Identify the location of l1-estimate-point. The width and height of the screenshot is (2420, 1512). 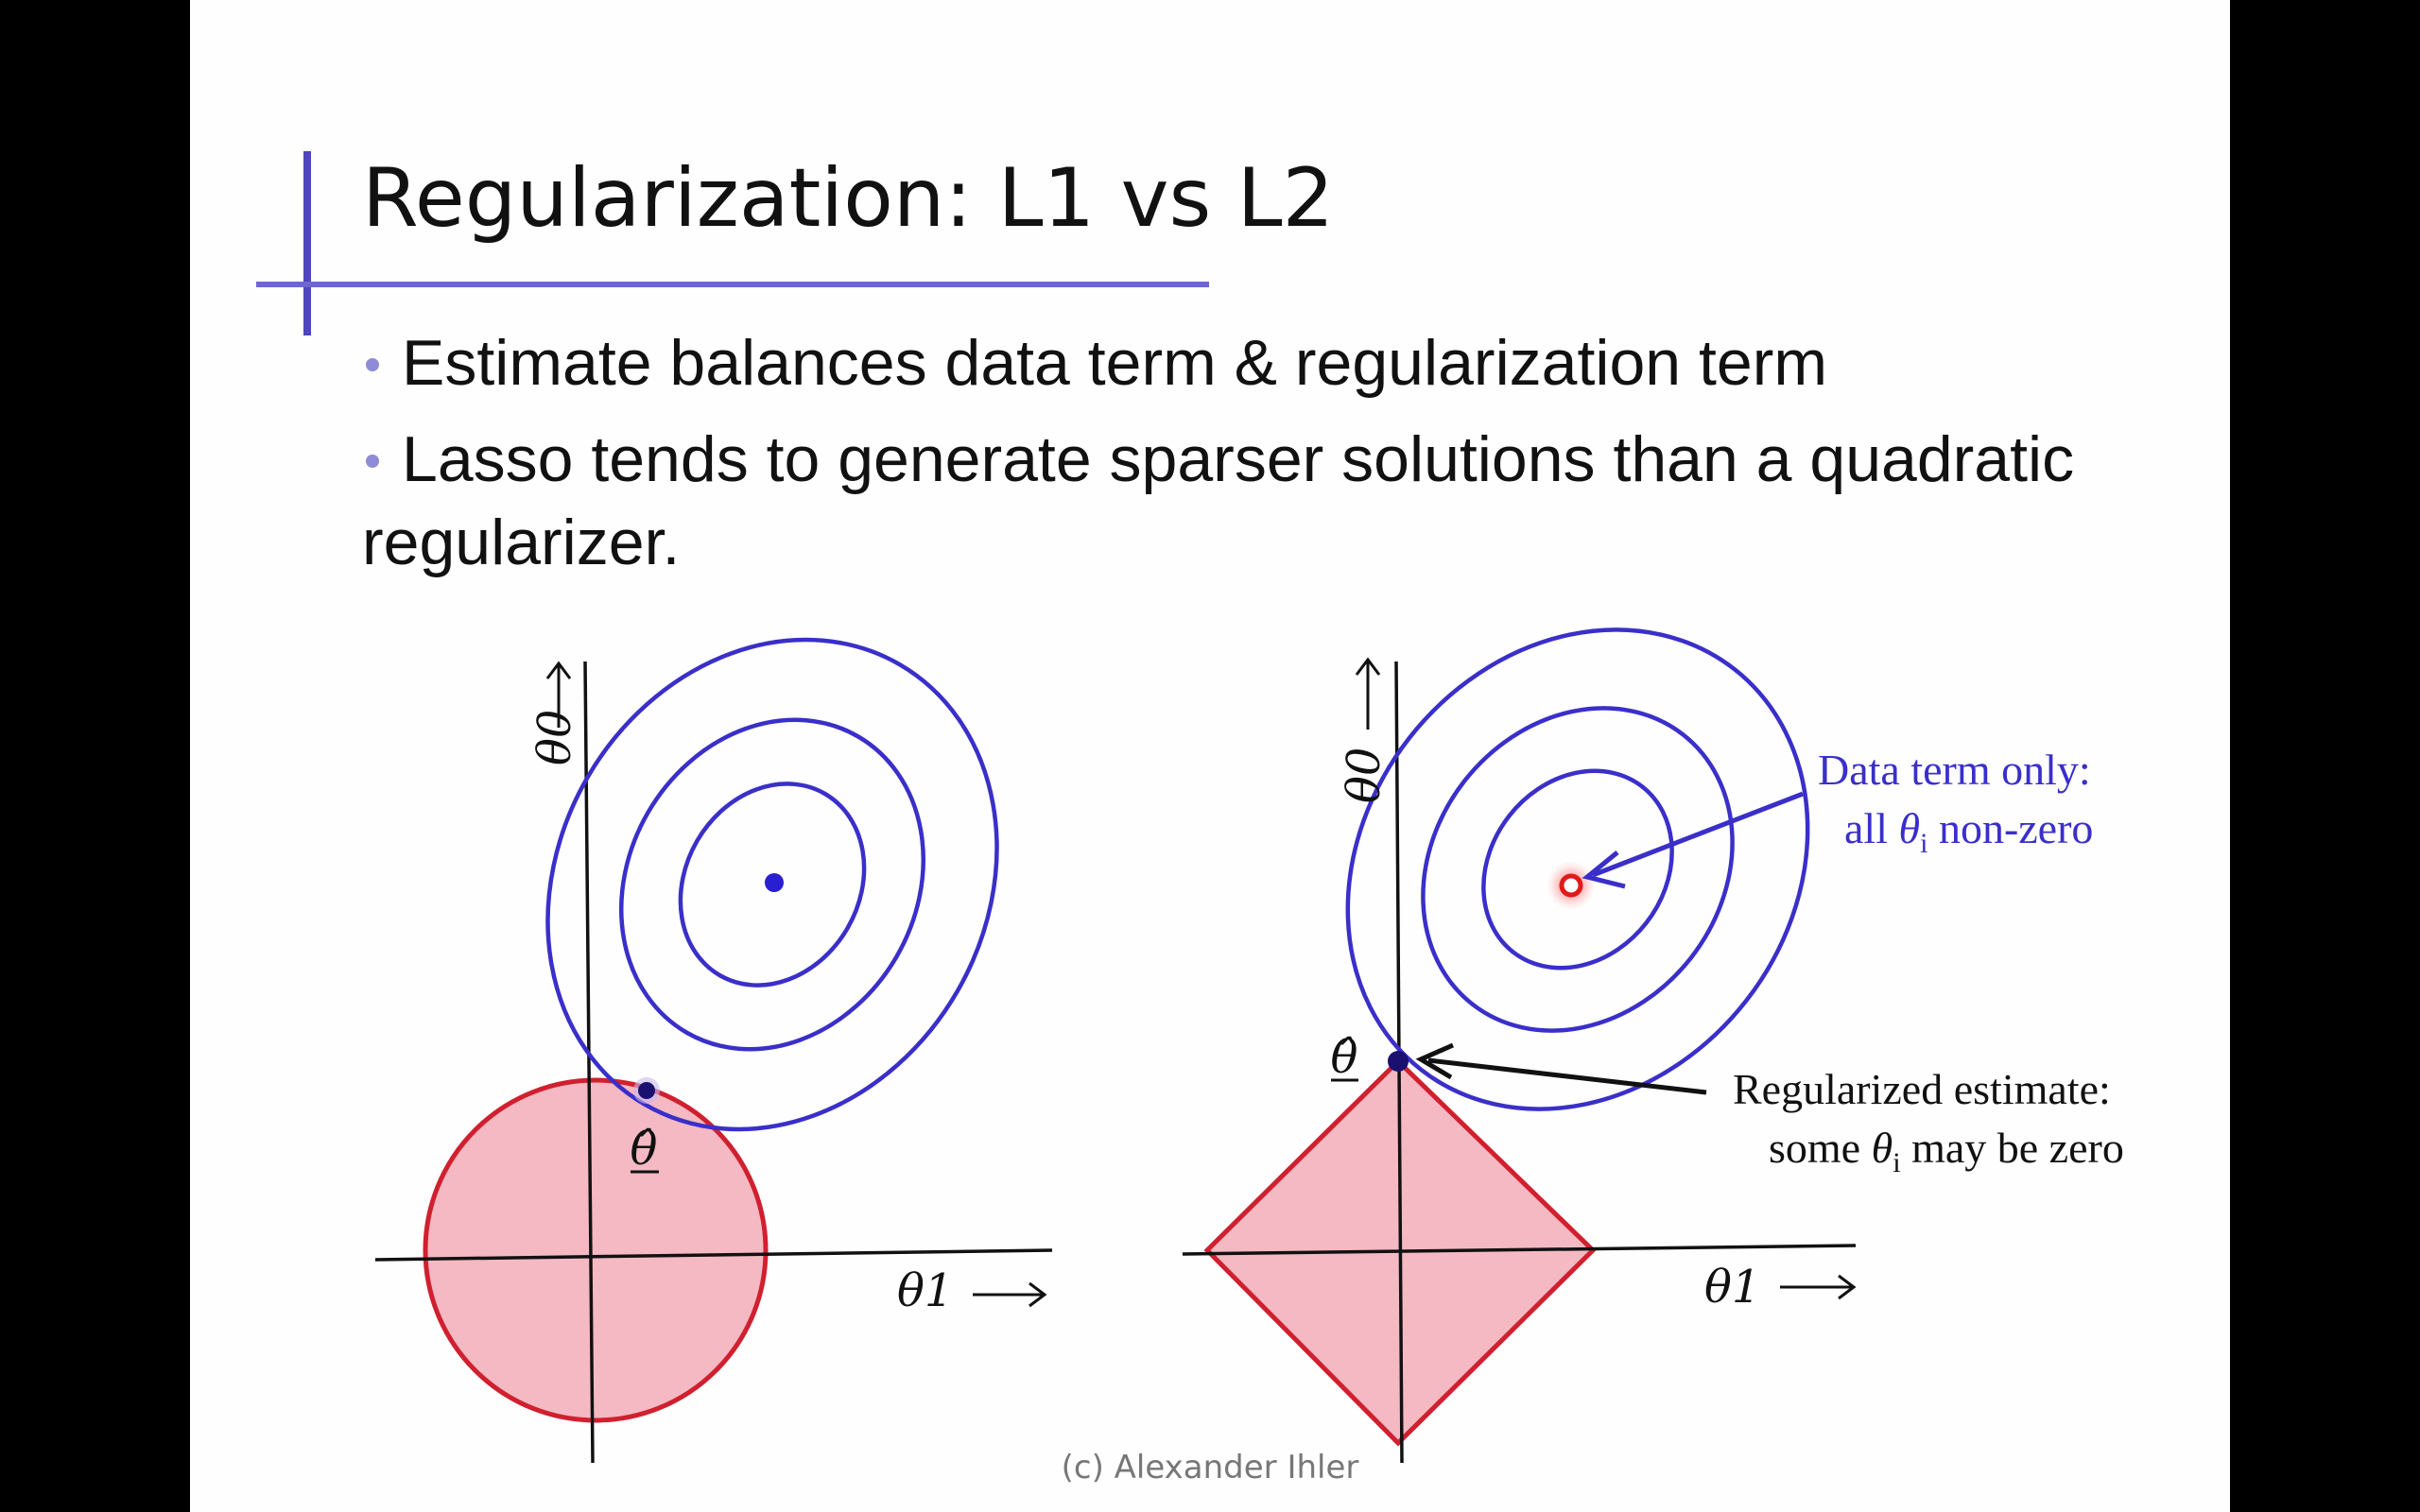
(1398, 1061).